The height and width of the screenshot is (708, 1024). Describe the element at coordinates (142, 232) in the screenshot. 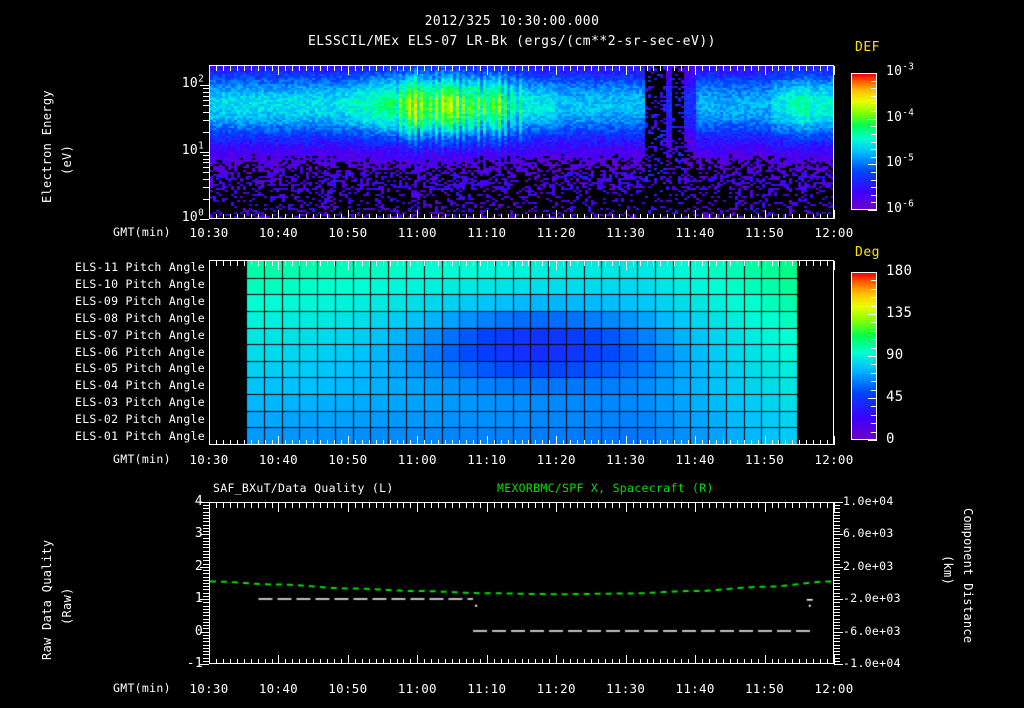

I see `panel1-xlabel: GMT(min)` at that location.